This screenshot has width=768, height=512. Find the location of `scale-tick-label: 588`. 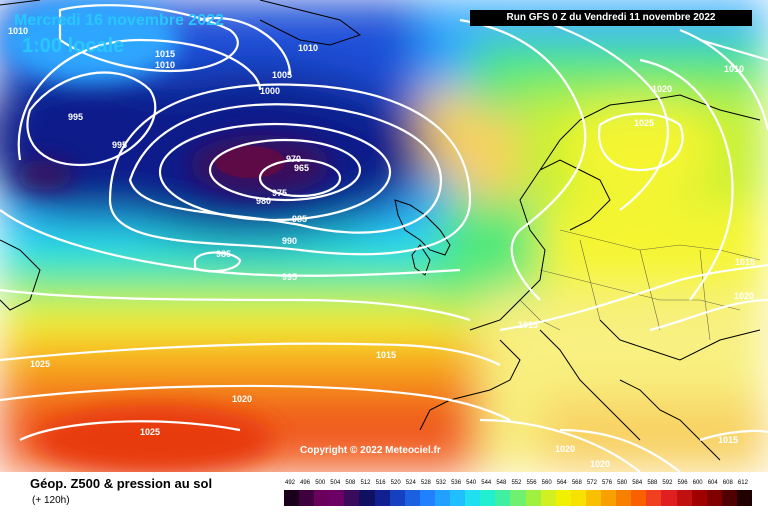

scale-tick-label: 588 is located at coordinates (652, 483).